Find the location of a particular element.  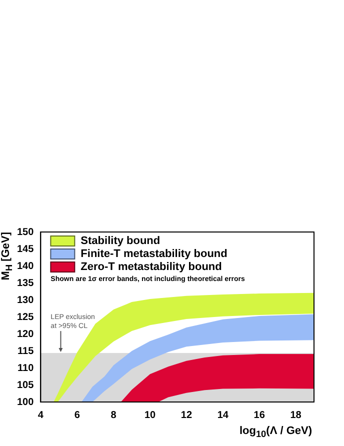

y-tick-label: 125 is located at coordinates (25, 317).